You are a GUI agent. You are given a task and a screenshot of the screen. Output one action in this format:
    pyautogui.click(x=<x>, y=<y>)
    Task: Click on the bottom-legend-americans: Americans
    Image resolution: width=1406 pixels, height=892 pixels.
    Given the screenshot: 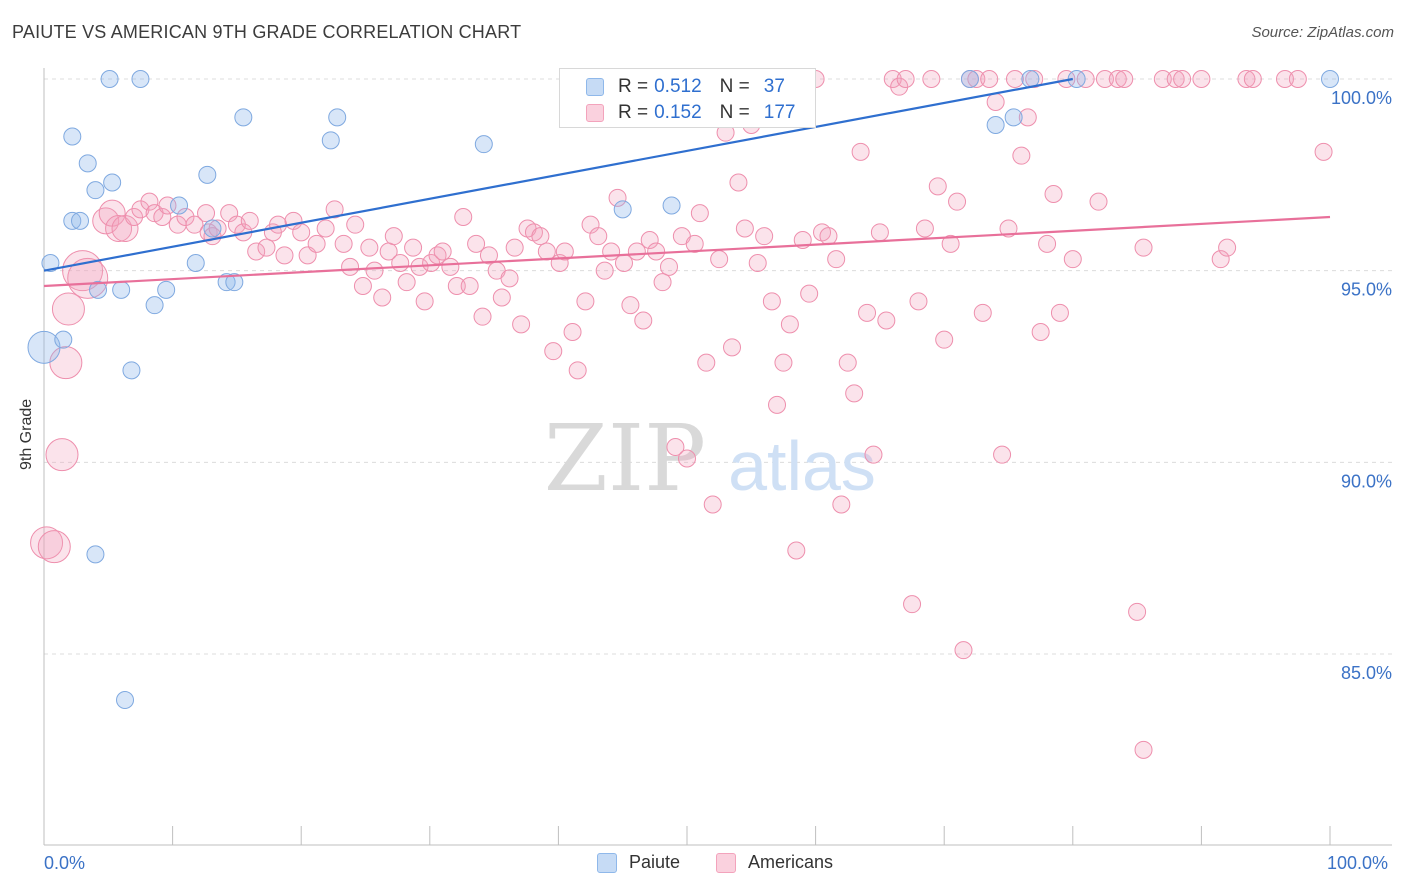 What is the action you would take?
    pyautogui.click(x=774, y=862)
    